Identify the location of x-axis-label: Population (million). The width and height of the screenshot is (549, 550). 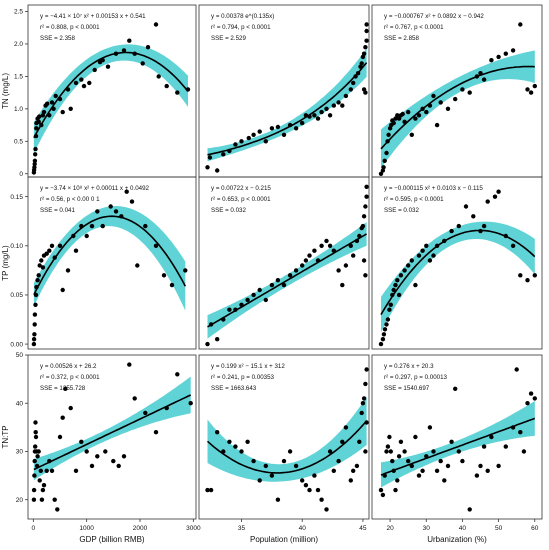
(284, 539).